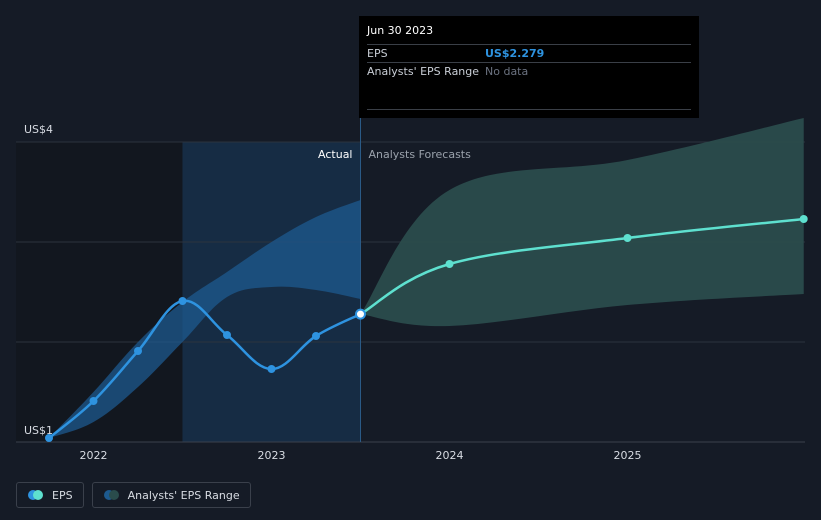  What do you see at coordinates (361, 455) in the screenshot?
I see `x-axis-labels: 2022 2023 2024 2025` at bounding box center [361, 455].